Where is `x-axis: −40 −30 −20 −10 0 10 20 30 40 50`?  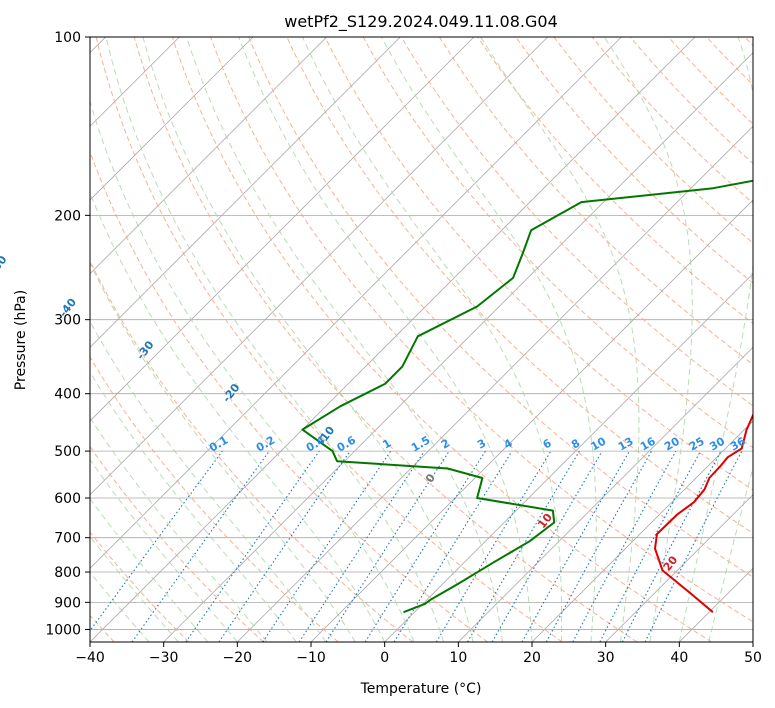
x-axis: −40 −30 −20 −10 0 10 20 30 40 50 is located at coordinates (418, 654).